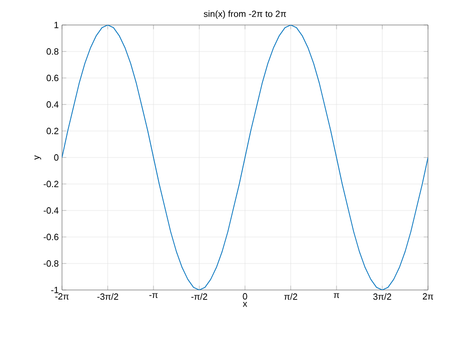  Describe the element at coordinates (245, 14) in the screenshot. I see `chart-title: sin(x) from -2π to 2π` at that location.